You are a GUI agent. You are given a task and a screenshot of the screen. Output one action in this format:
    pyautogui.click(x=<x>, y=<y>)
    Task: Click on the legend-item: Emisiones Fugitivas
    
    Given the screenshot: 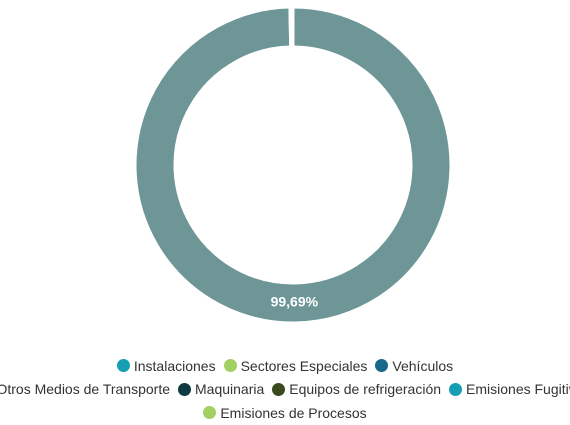 What is the action you would take?
    pyautogui.click(x=509, y=389)
    